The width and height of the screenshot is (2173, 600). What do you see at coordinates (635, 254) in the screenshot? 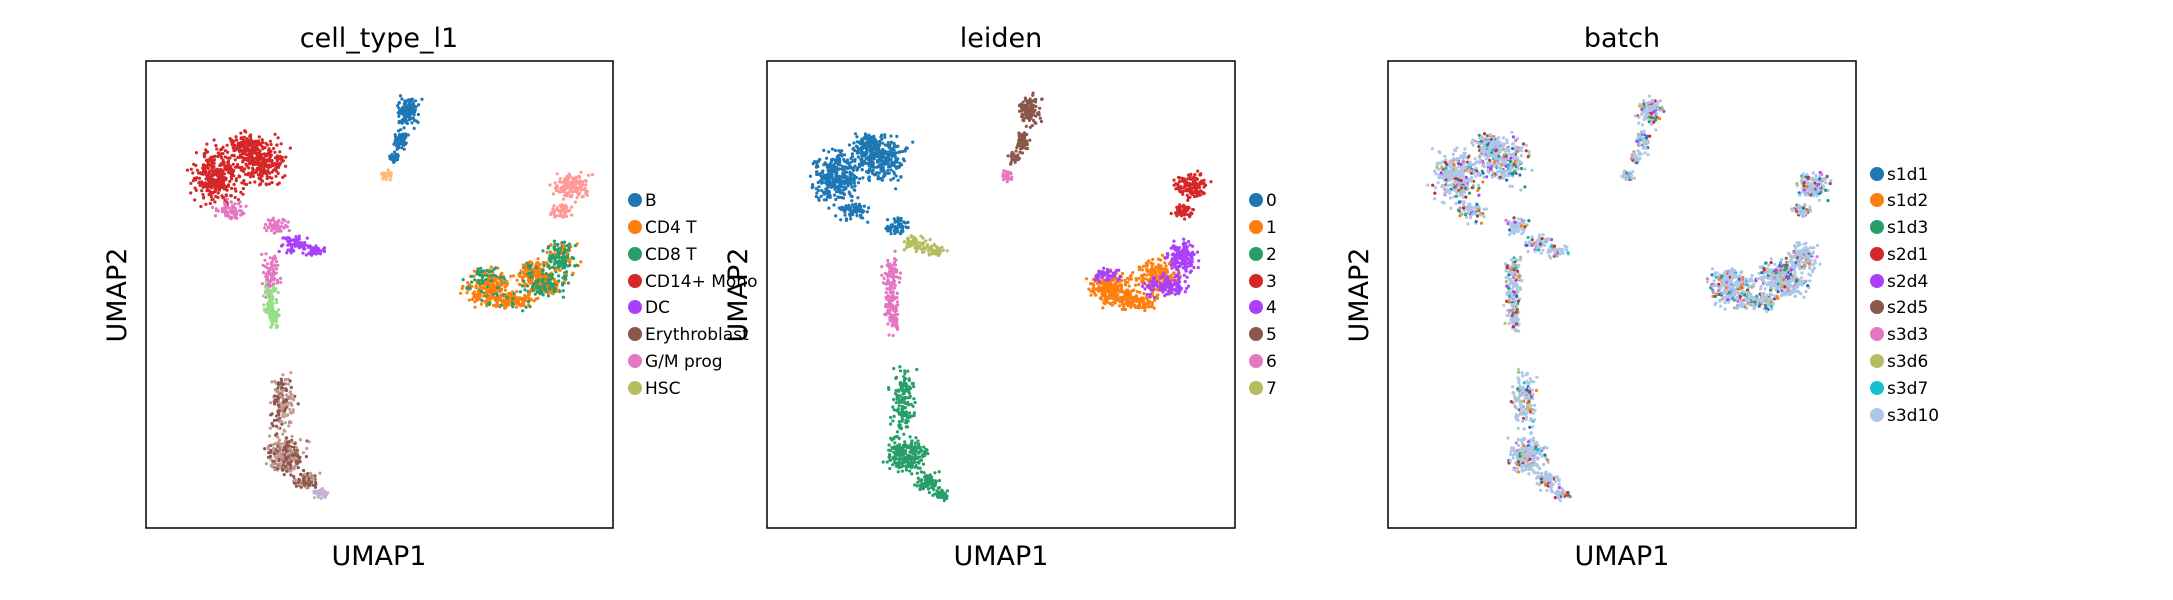
I see `legend-marker` at bounding box center [635, 254].